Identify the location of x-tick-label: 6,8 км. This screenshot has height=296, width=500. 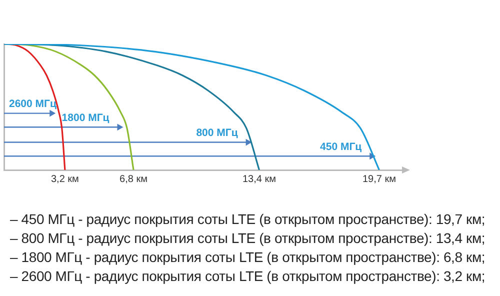
(134, 179).